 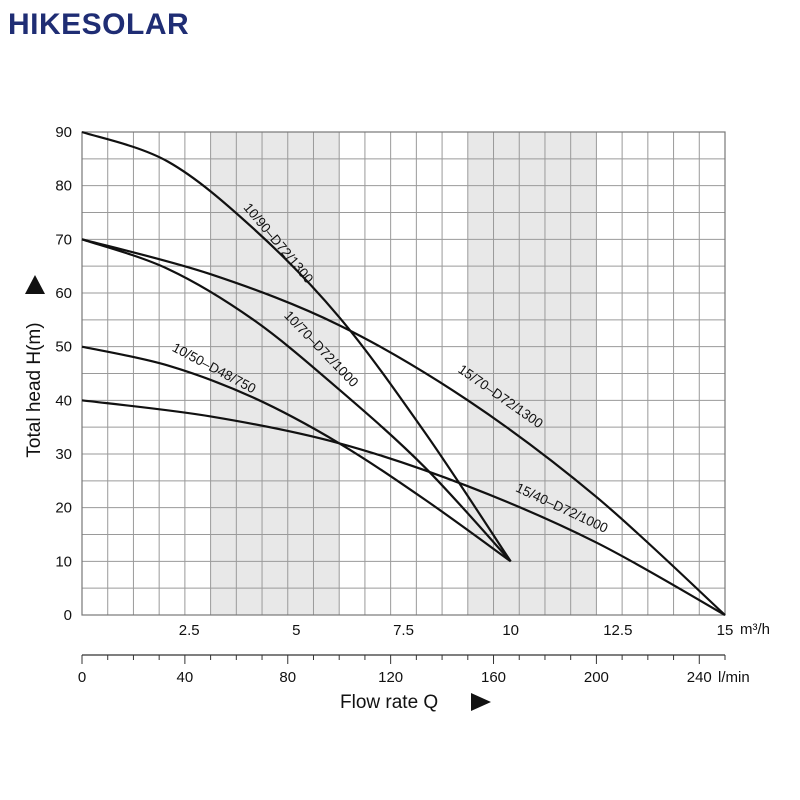 I want to click on secondary-x-tick-label: 80, so click(x=287, y=677).